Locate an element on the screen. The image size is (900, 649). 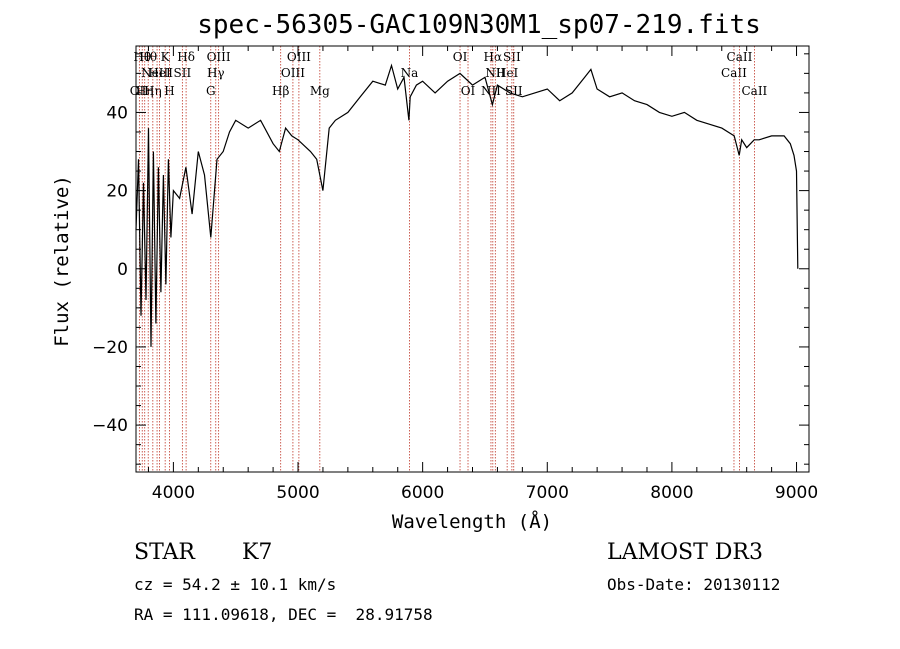
survey-name: LAMOST DR3 is located at coordinates (685, 552).